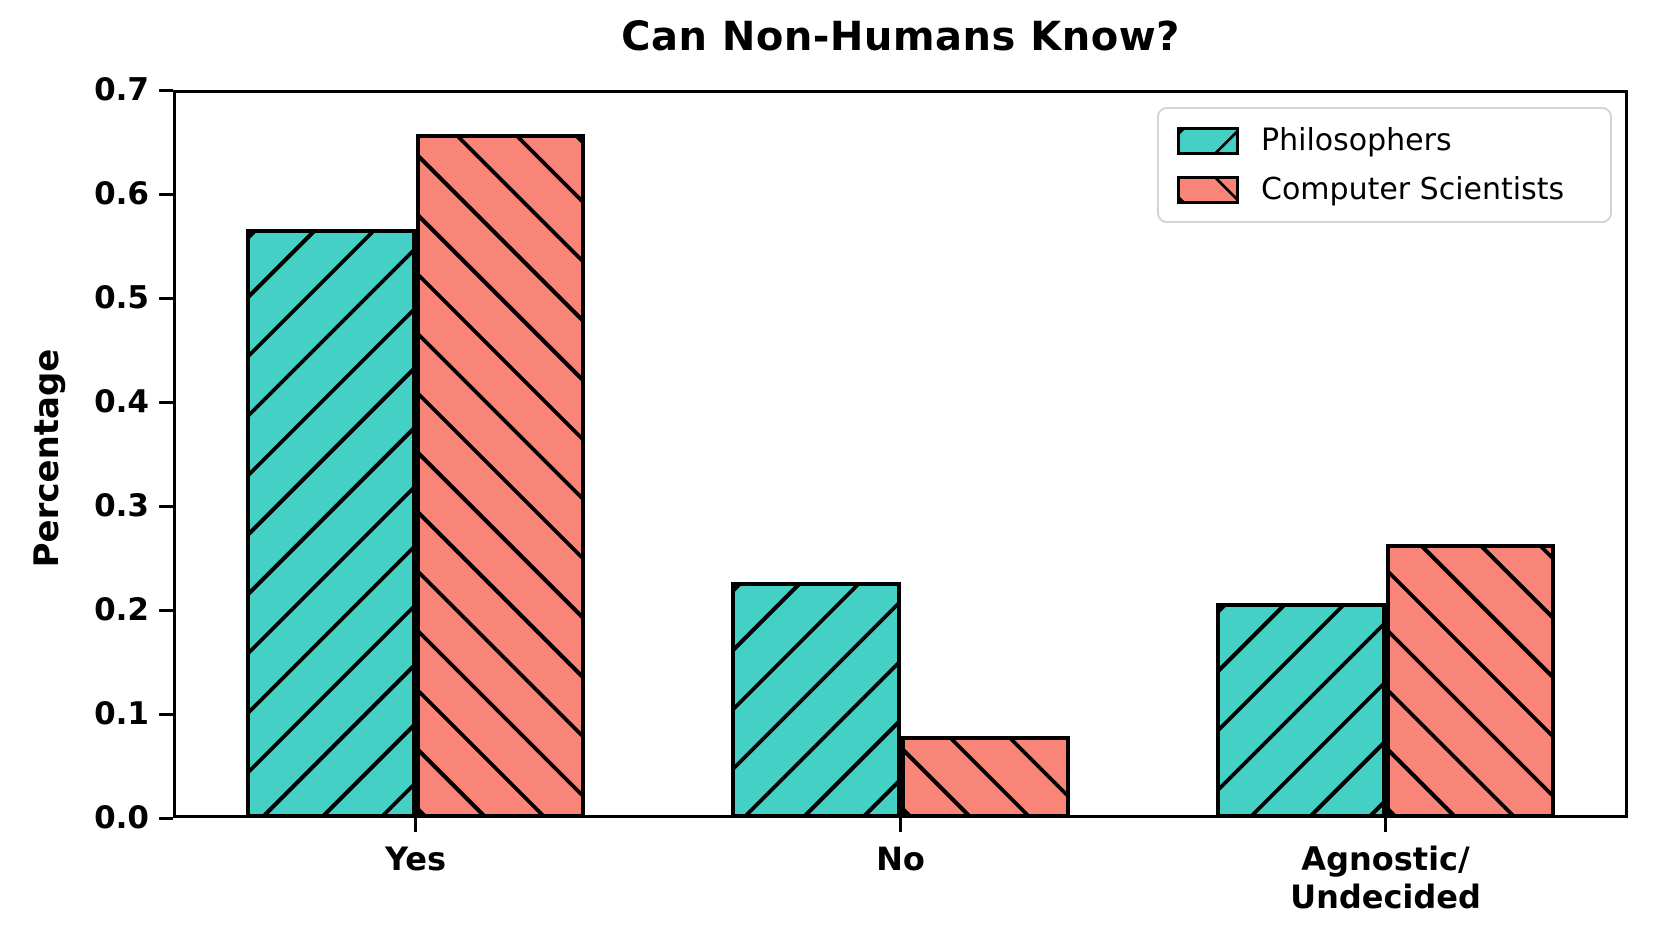 The image size is (1661, 949). What do you see at coordinates (1470, 681) in the screenshot?
I see `bar-computer-scientists-agnostic` at bounding box center [1470, 681].